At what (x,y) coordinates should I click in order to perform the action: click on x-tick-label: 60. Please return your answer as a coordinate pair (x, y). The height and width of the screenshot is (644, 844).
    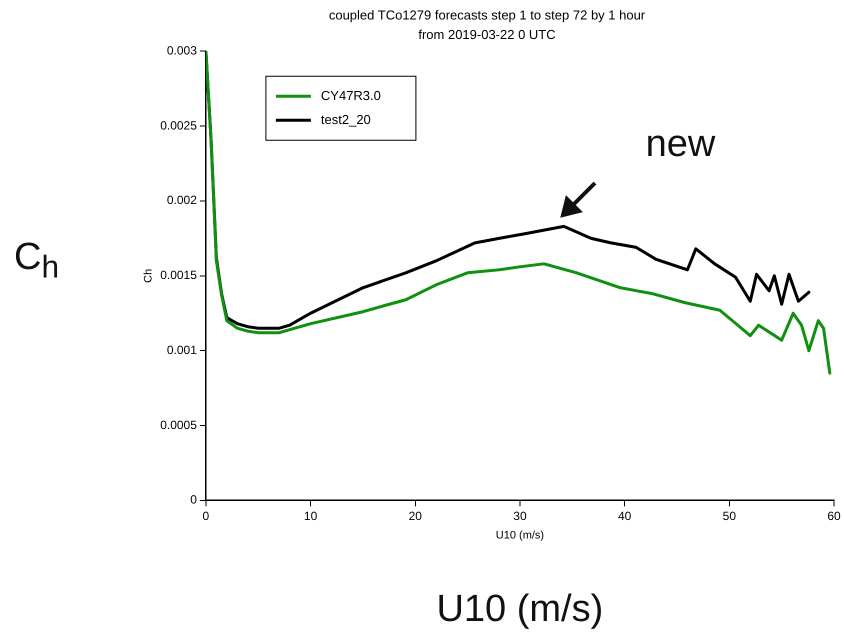
    Looking at the image, I should click on (834, 515).